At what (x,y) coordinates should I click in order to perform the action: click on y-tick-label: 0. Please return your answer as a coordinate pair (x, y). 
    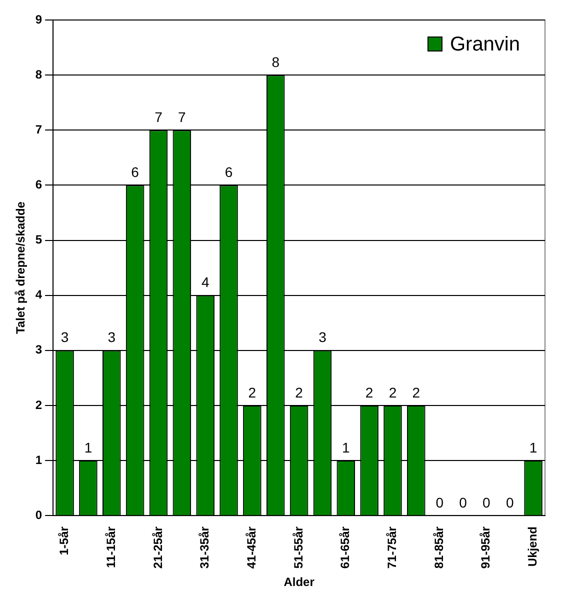
    Looking at the image, I should click on (38, 515).